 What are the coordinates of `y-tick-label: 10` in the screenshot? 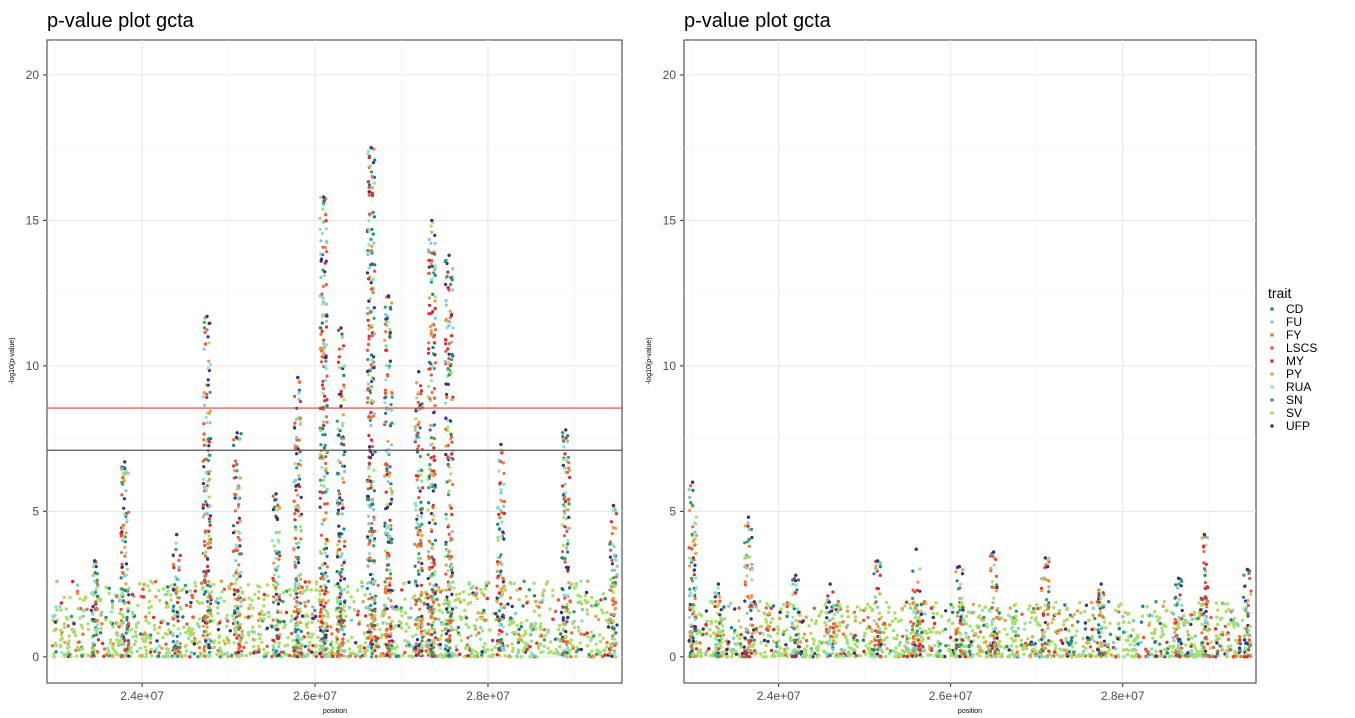 It's located at (33, 366).